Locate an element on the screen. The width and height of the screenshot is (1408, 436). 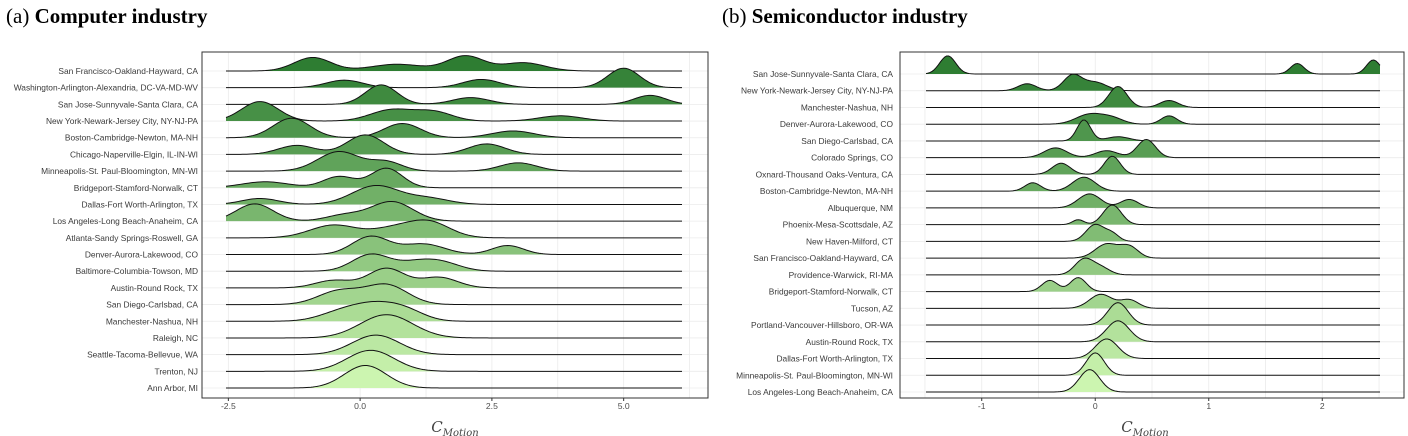
chart-a-x-axis-label: CMotion is located at coordinates (454, 427).